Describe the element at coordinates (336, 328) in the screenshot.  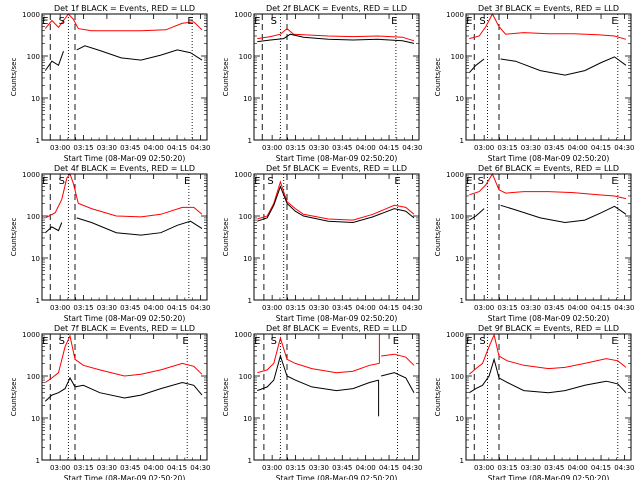
I see `chart-title: Det 8f BLACK = Events, RED = LLD` at that location.